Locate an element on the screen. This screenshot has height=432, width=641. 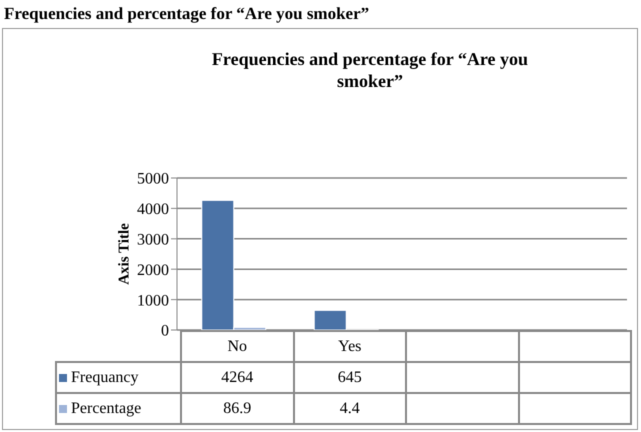
y-axis-title: Axis Title is located at coordinates (125, 254).